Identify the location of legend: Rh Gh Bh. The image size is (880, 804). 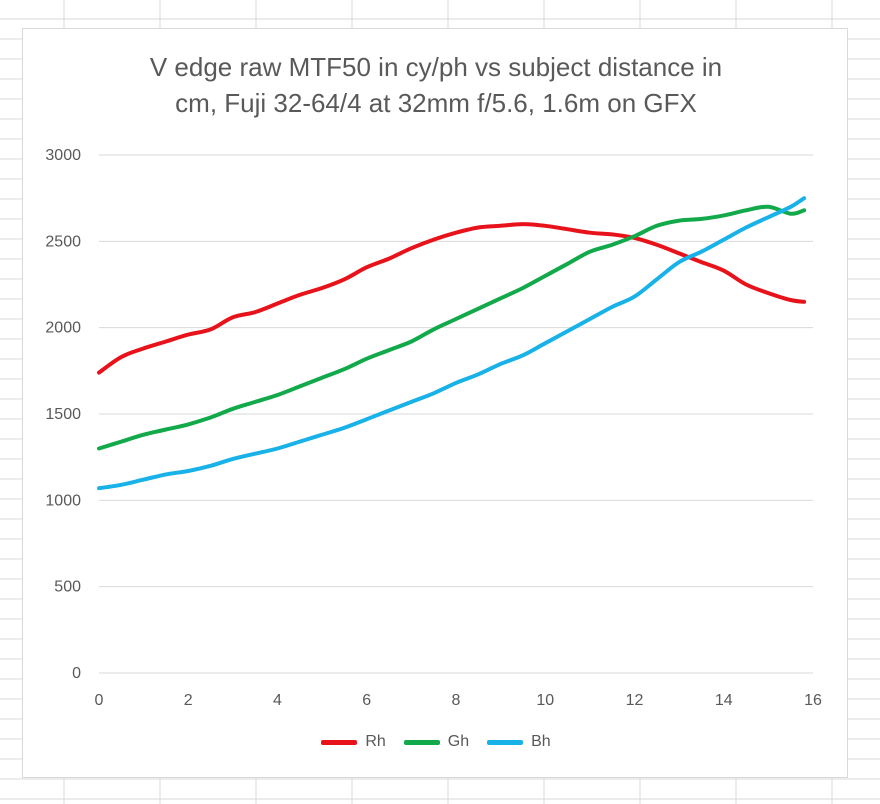
(436, 742).